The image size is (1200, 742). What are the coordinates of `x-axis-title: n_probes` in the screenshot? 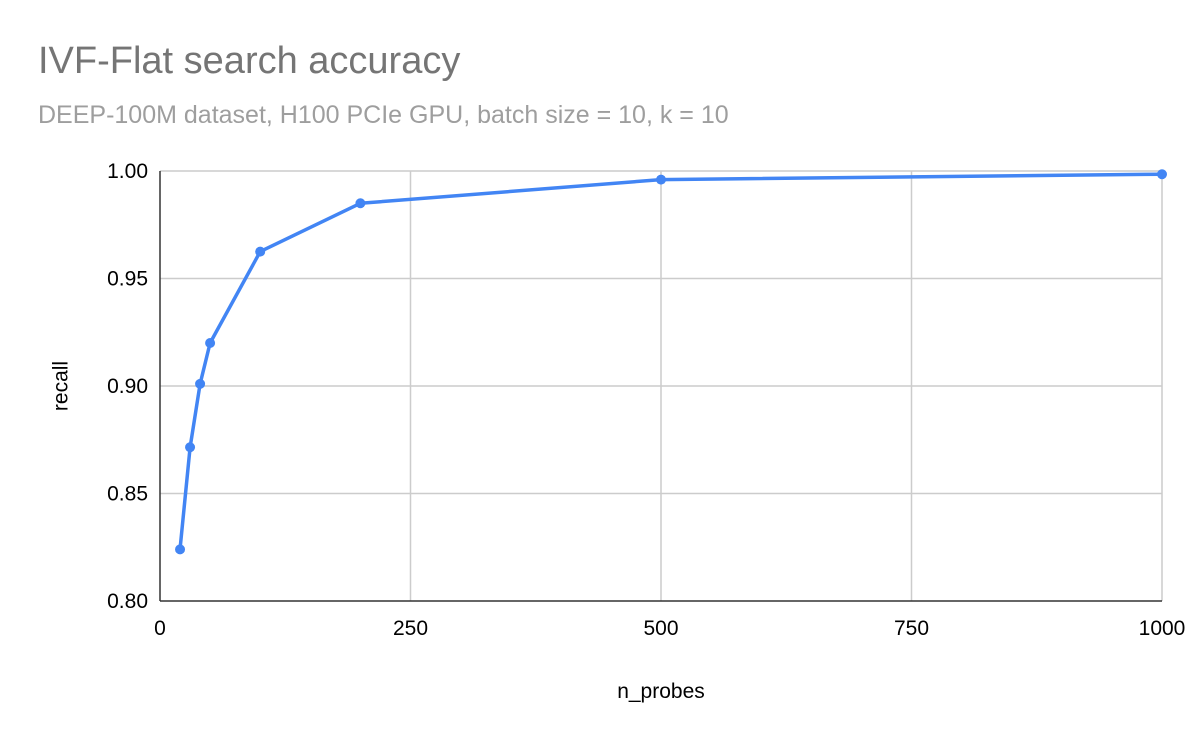 It's located at (661, 691).